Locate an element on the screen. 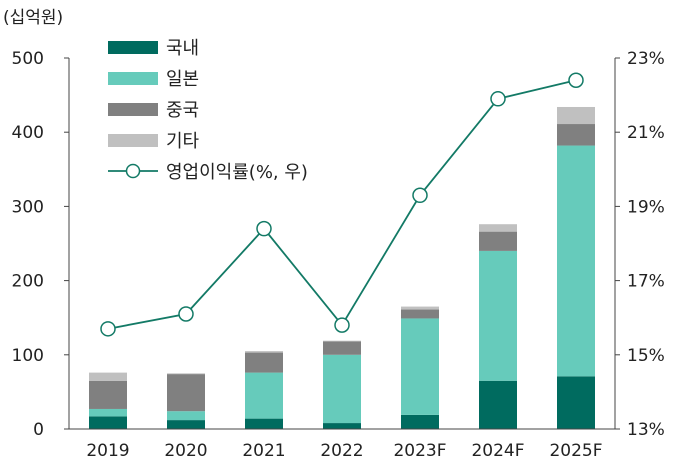 Image resolution: width=680 pixels, height=469 pixels. legend-label: 중국 is located at coordinates (182, 110).